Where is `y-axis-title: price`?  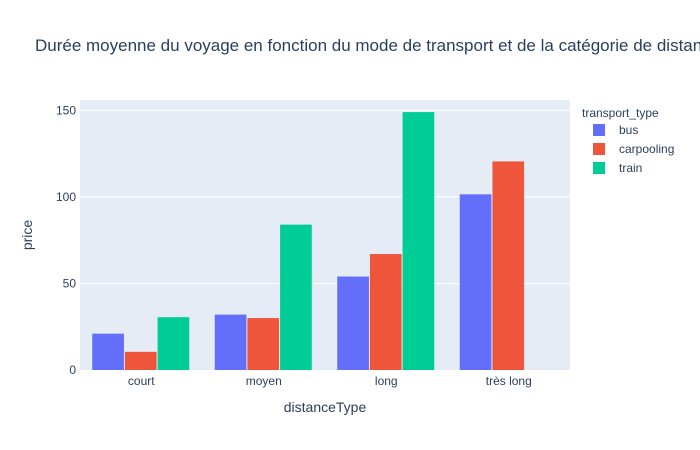
y-axis-title: price is located at coordinates (27, 235).